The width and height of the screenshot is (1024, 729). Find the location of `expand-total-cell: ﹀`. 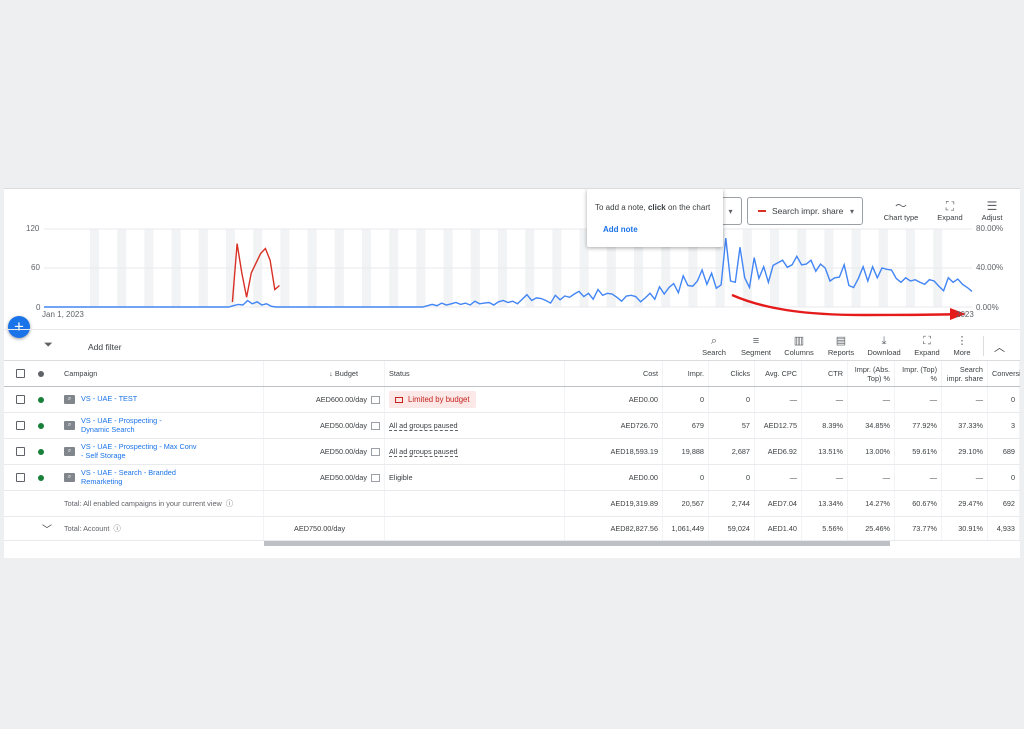

expand-total-cell: ﹀ is located at coordinates (49, 528).